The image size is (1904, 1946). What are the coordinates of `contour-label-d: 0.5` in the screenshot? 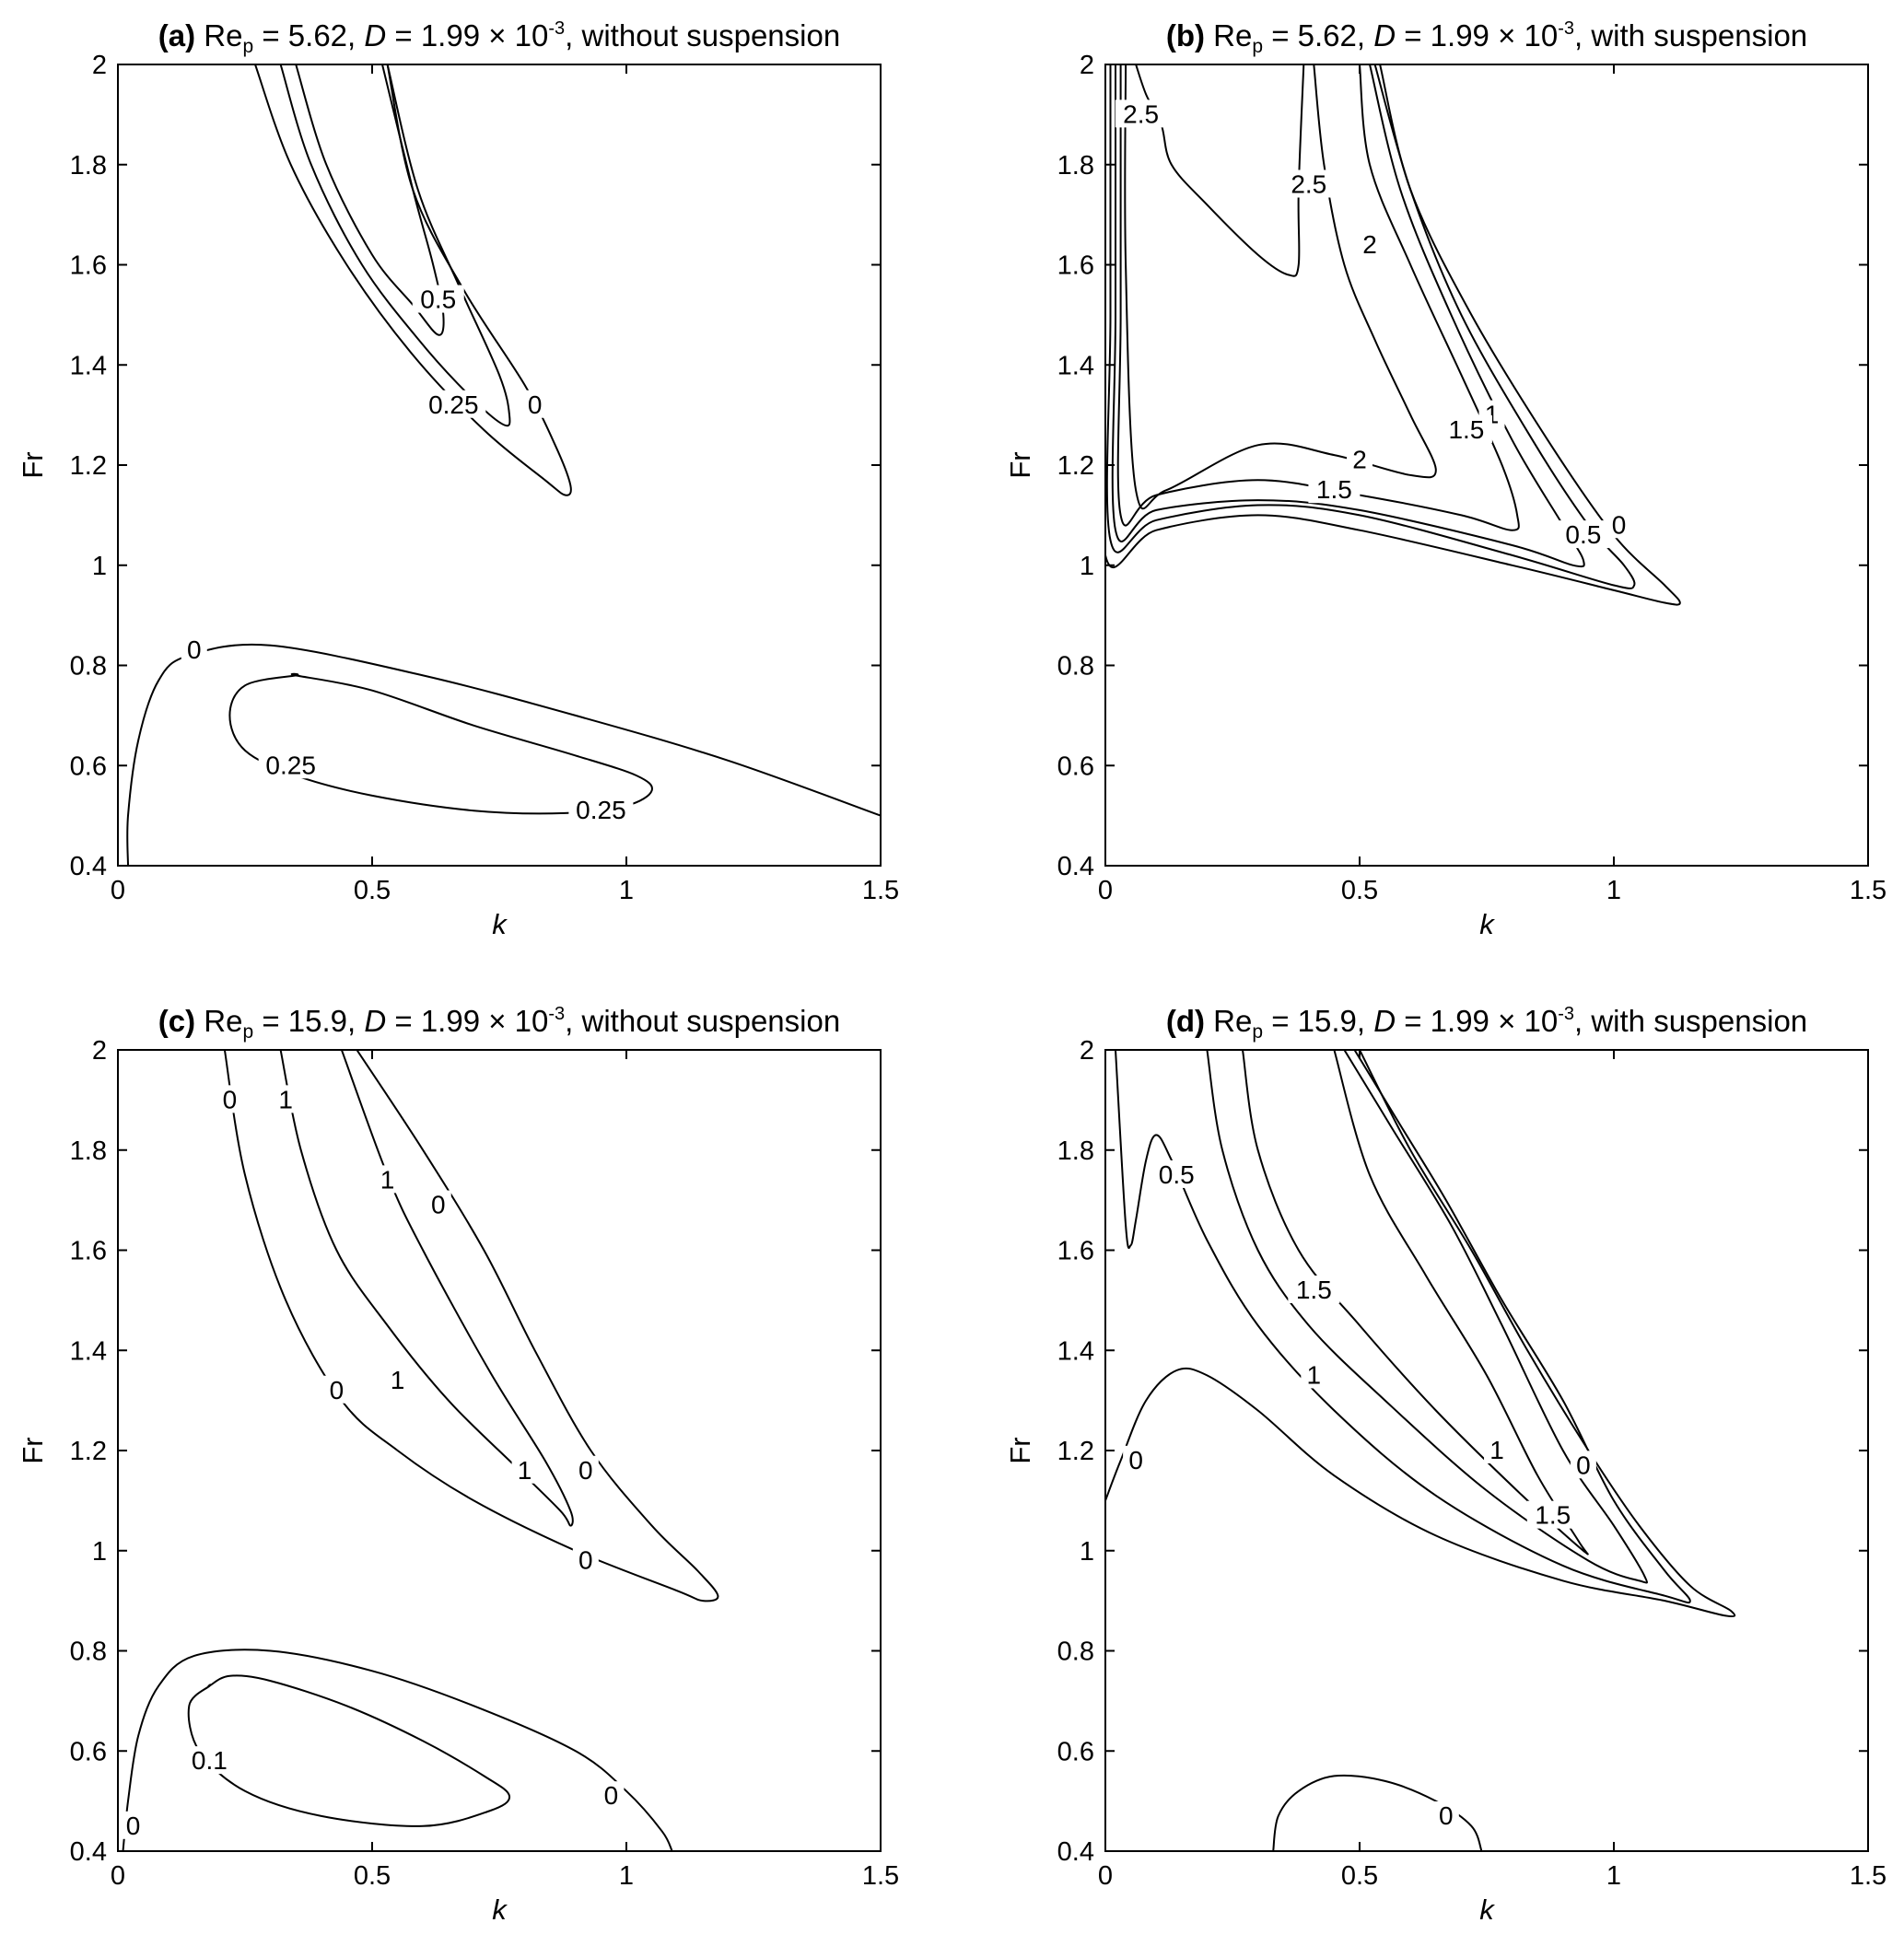 It's located at (1177, 1175).